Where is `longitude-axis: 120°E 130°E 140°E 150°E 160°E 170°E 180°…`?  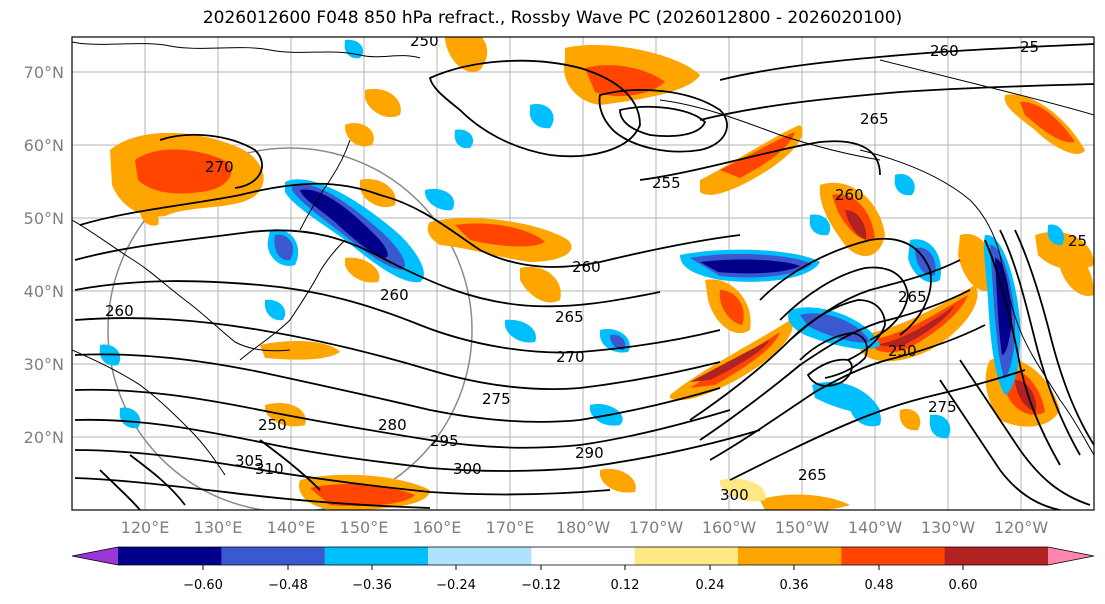 longitude-axis: 120°E 130°E 140°E 150°E 160°E 170°E 180°… is located at coordinates (585, 527).